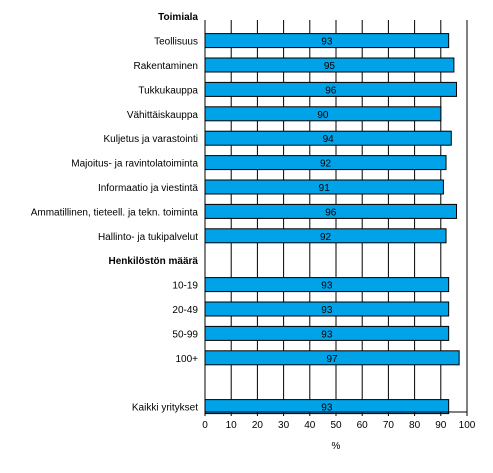 This screenshot has height=473, width=493. What do you see at coordinates (258, 425) in the screenshot?
I see `x-tick-label: 20` at bounding box center [258, 425].